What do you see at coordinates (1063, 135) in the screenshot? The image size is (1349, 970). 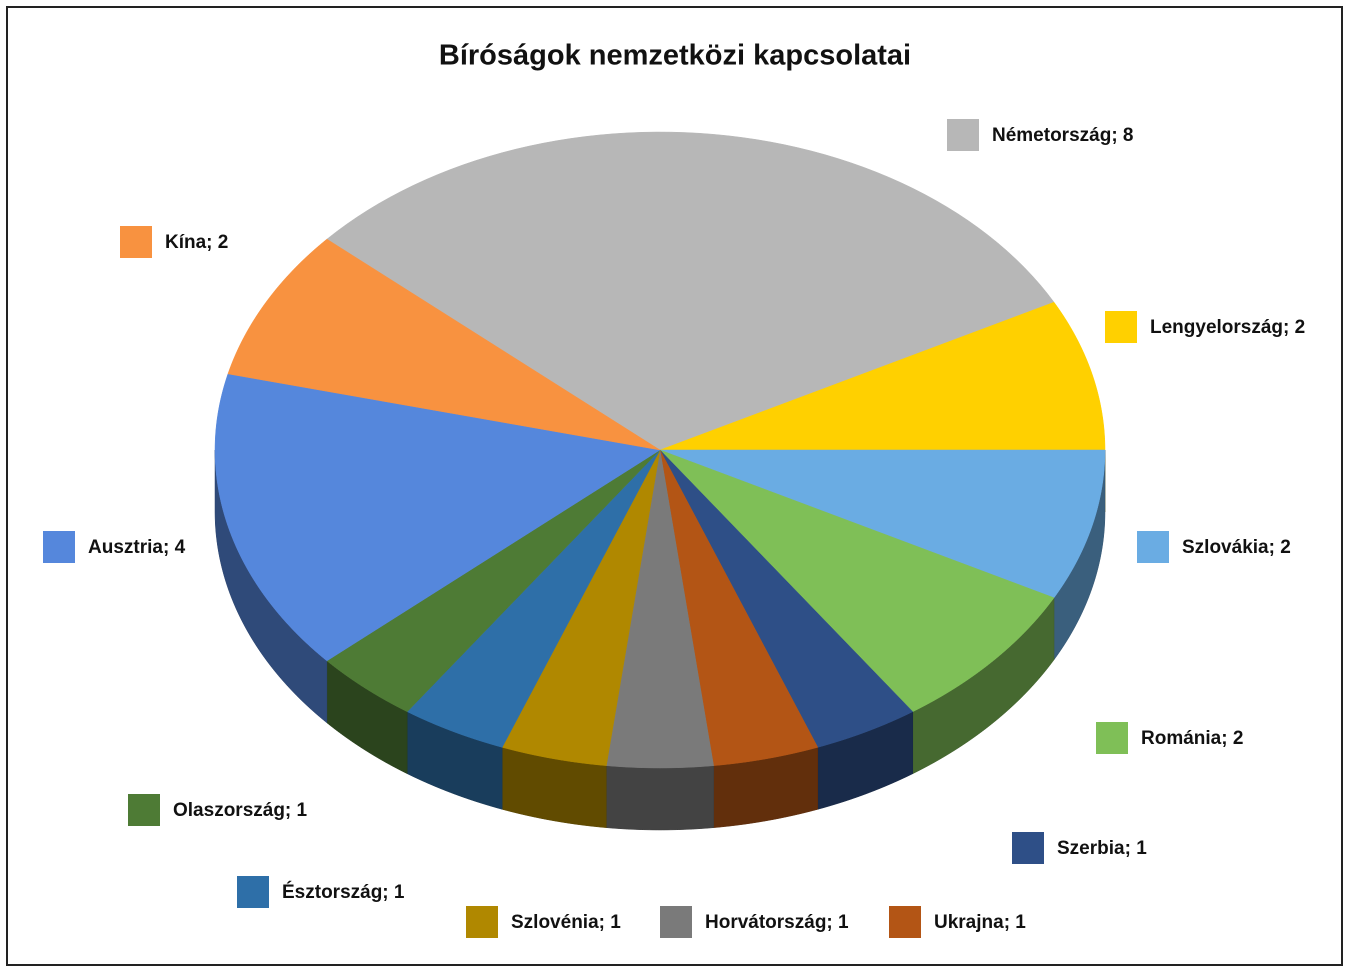 I see `data-label: Németország; 8` at bounding box center [1063, 135].